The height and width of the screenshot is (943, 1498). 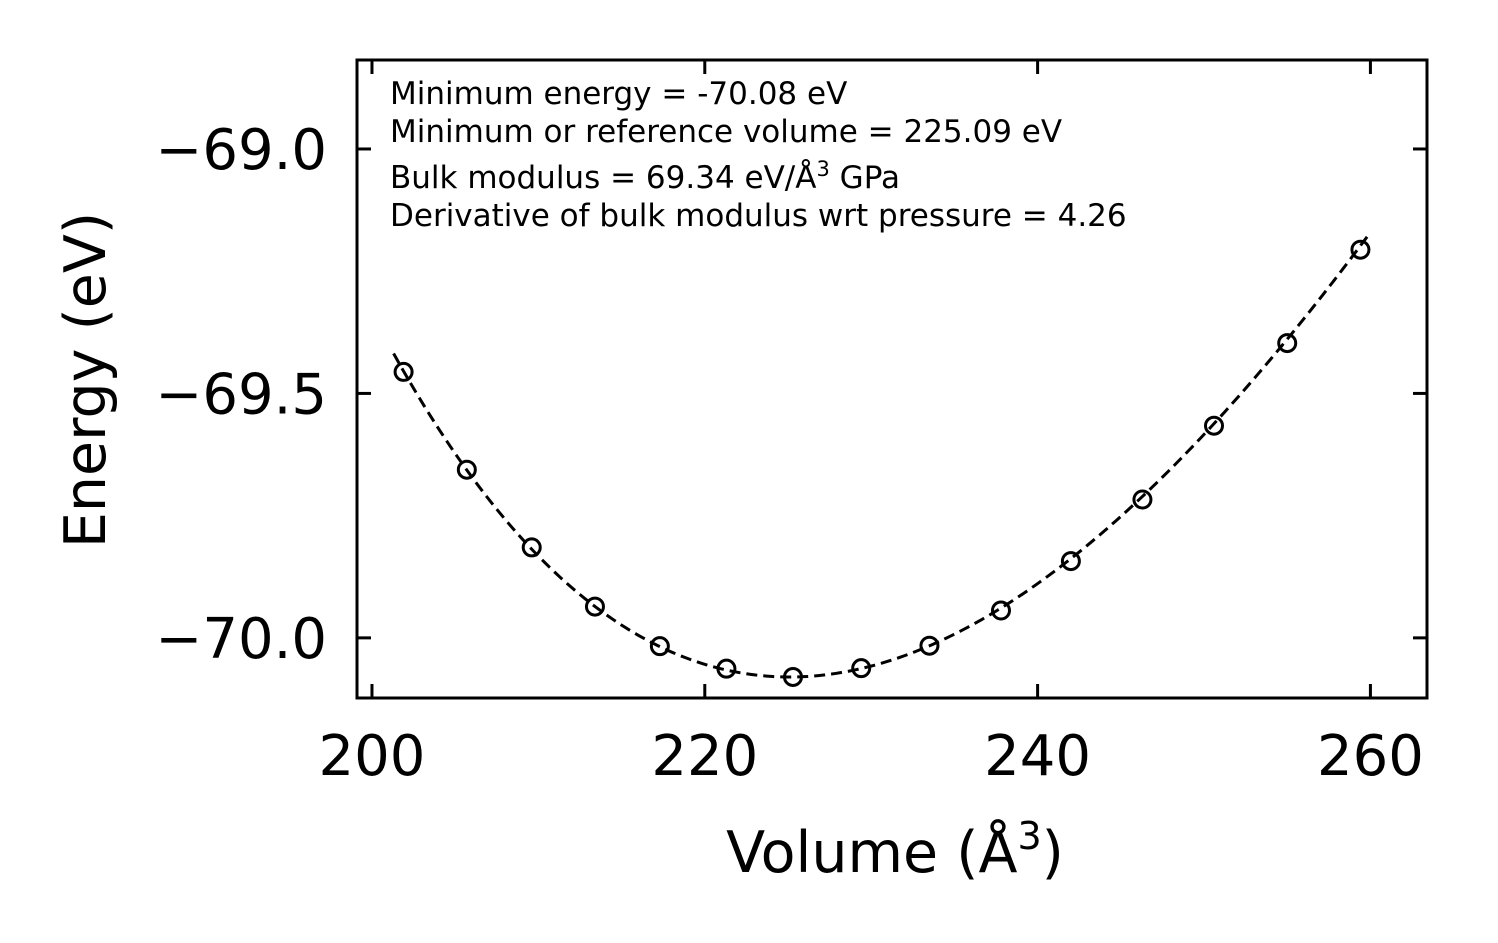 What do you see at coordinates (822, 169) in the screenshot?
I see `annotation-bulk-modulus-sup: 3` at bounding box center [822, 169].